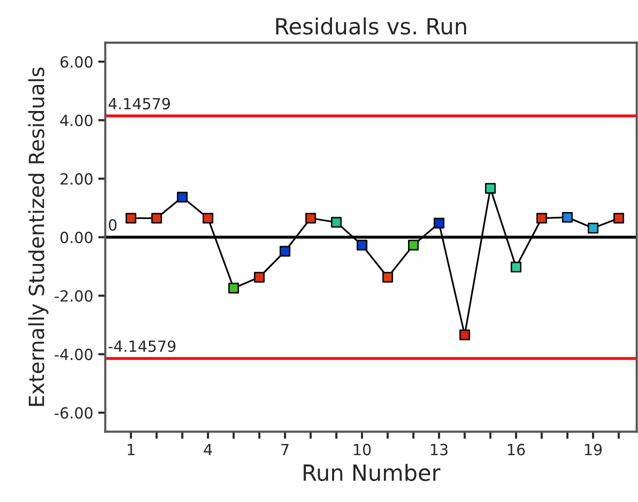  Describe the element at coordinates (76, 62) in the screenshot. I see `y-tick-label: 6.00` at that location.